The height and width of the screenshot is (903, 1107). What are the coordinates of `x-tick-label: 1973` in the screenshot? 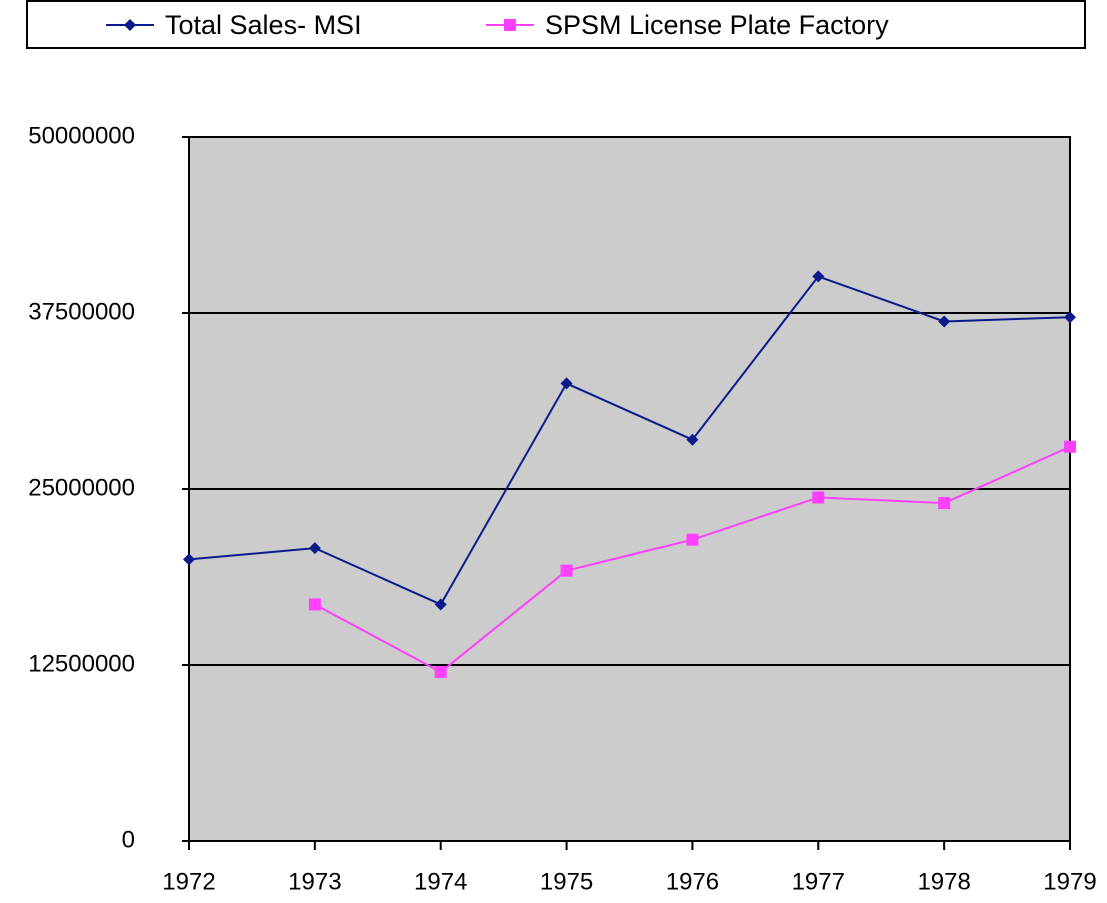 It's located at (314, 881).